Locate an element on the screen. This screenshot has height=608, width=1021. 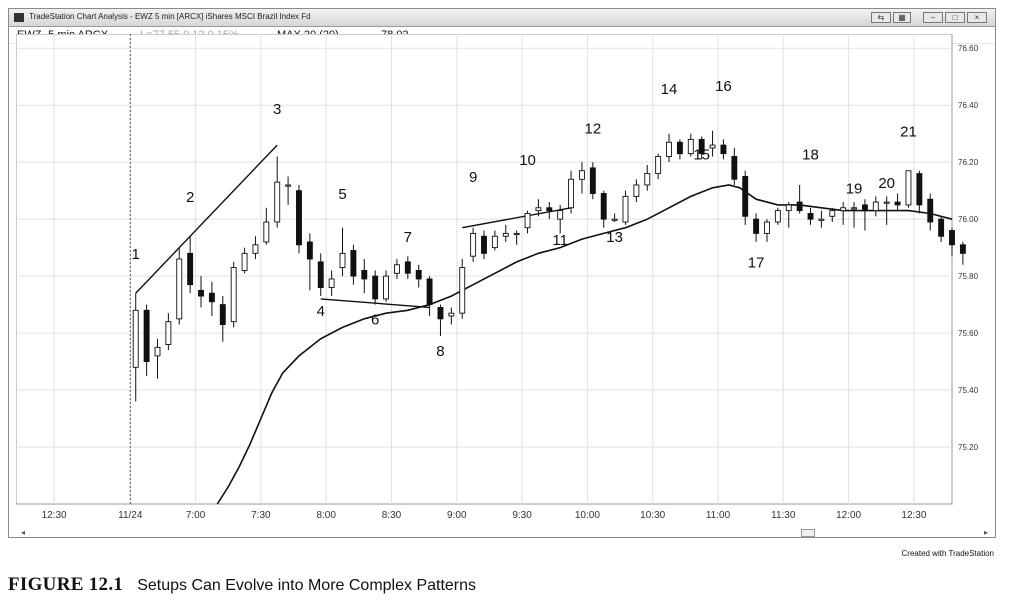
bar-count-label: 13 is located at coordinates (614, 237).